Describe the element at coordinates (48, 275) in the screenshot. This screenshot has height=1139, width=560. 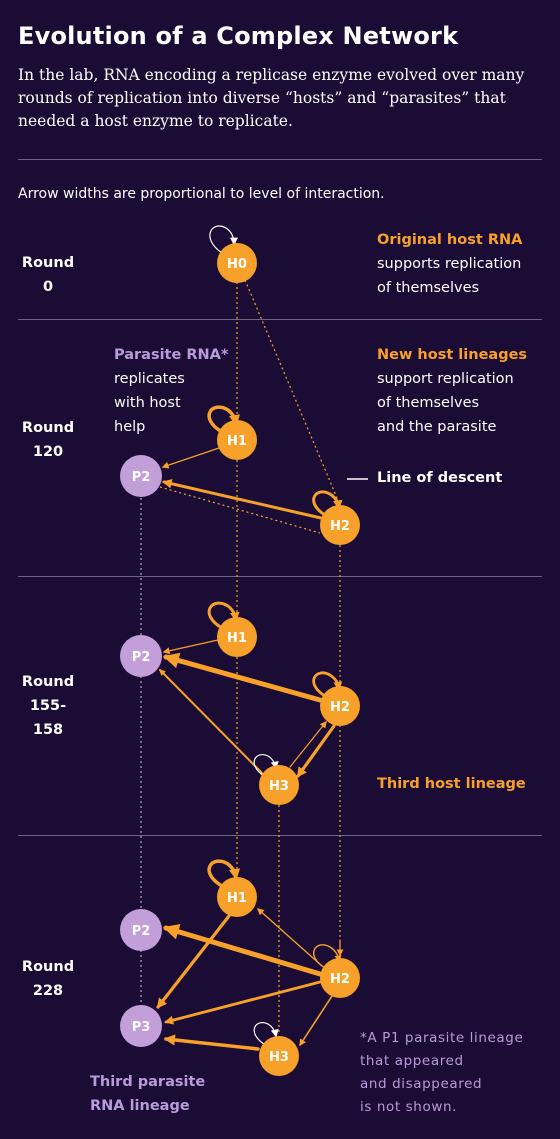
I see `round-label-0: Round 0` at that location.